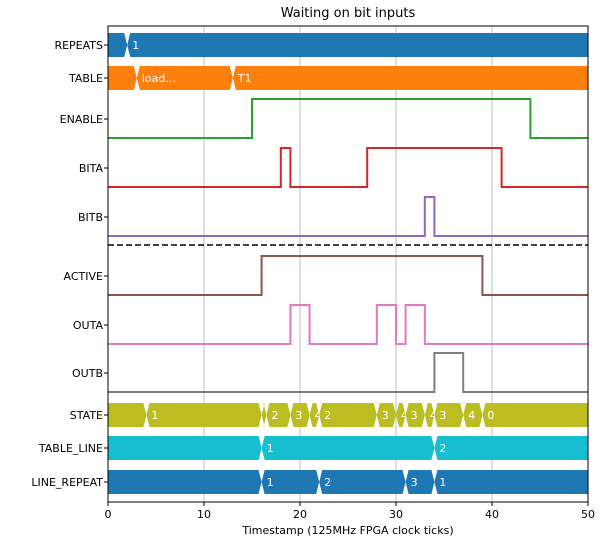 The width and height of the screenshot is (600, 543). What do you see at coordinates (84, 276) in the screenshot?
I see `row-label-ACTIVE: ACTIVE` at bounding box center [84, 276].